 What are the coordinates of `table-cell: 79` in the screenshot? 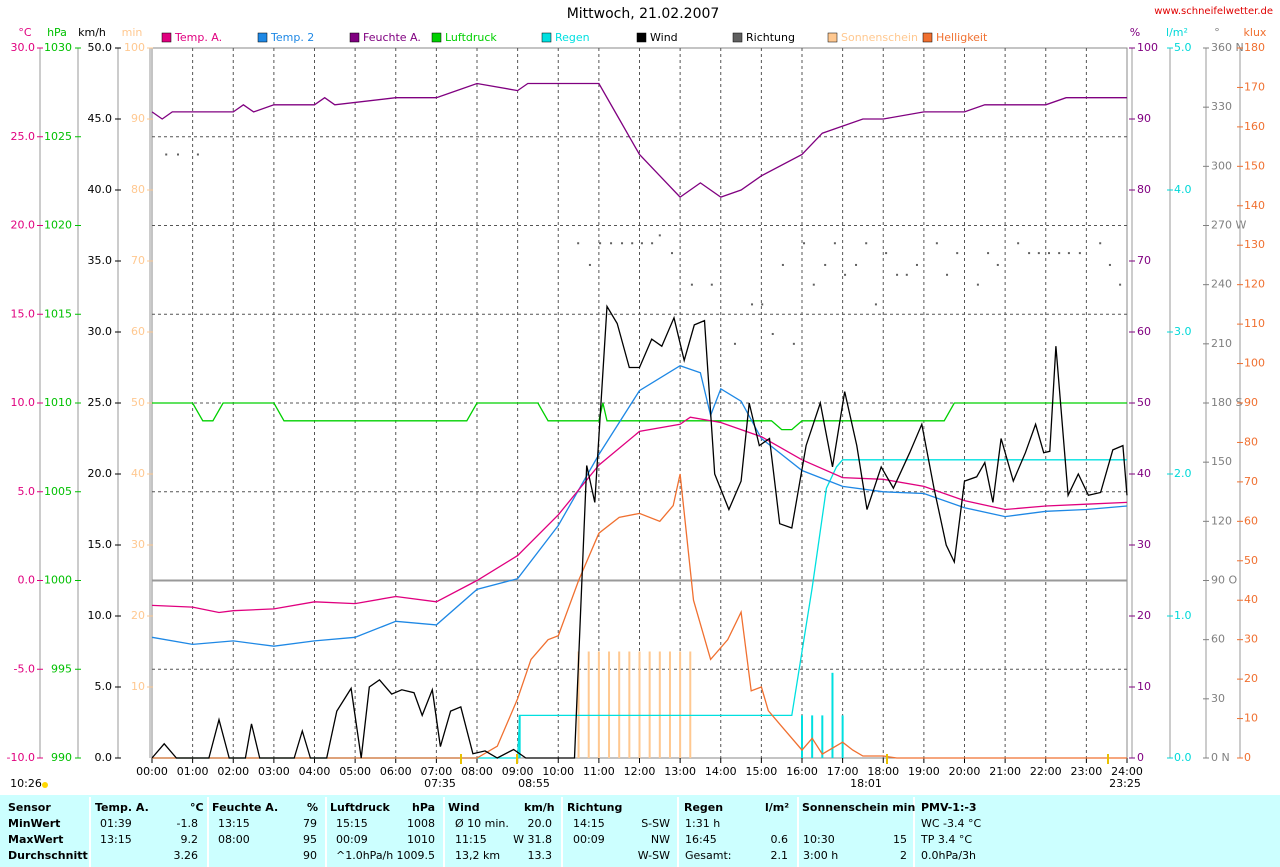 It's located at (310, 823).